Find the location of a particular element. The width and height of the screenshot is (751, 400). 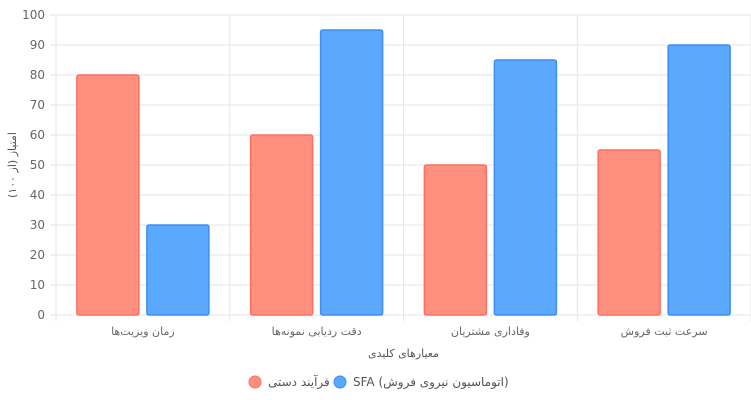

x-tick-label: سرعت ثبت فروش is located at coordinates (664, 331).